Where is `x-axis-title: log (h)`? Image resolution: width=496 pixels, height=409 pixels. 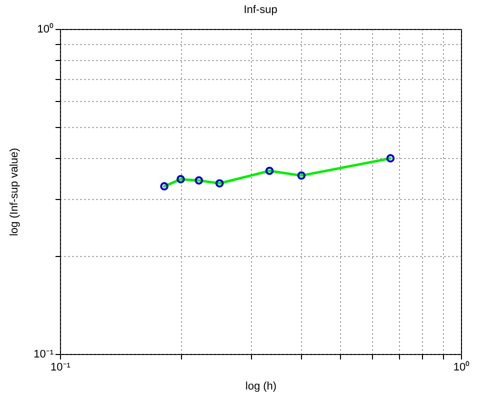
x-axis-title: log (h) is located at coordinates (261, 386).